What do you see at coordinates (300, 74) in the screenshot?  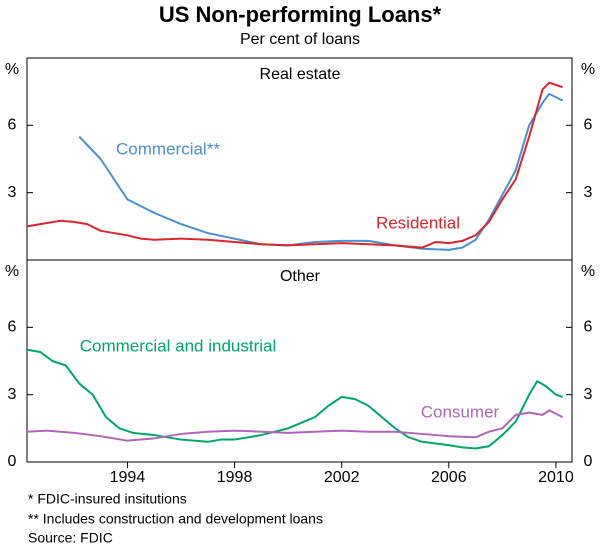 I see `panel-title: Real estate` at bounding box center [300, 74].